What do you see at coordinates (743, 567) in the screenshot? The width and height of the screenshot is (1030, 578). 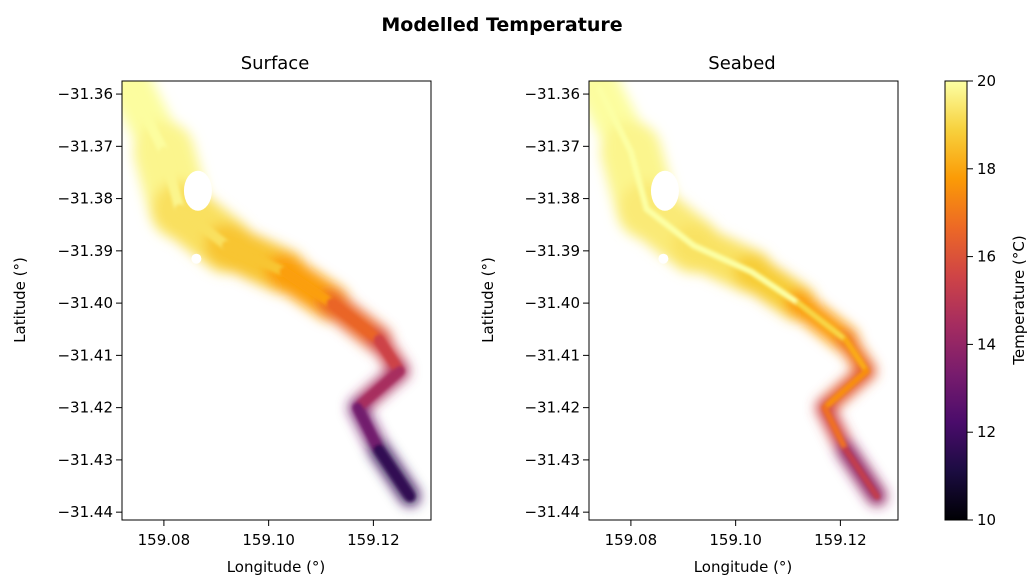 I see `x-axis-label-seabed: Longitude (°)` at bounding box center [743, 567].